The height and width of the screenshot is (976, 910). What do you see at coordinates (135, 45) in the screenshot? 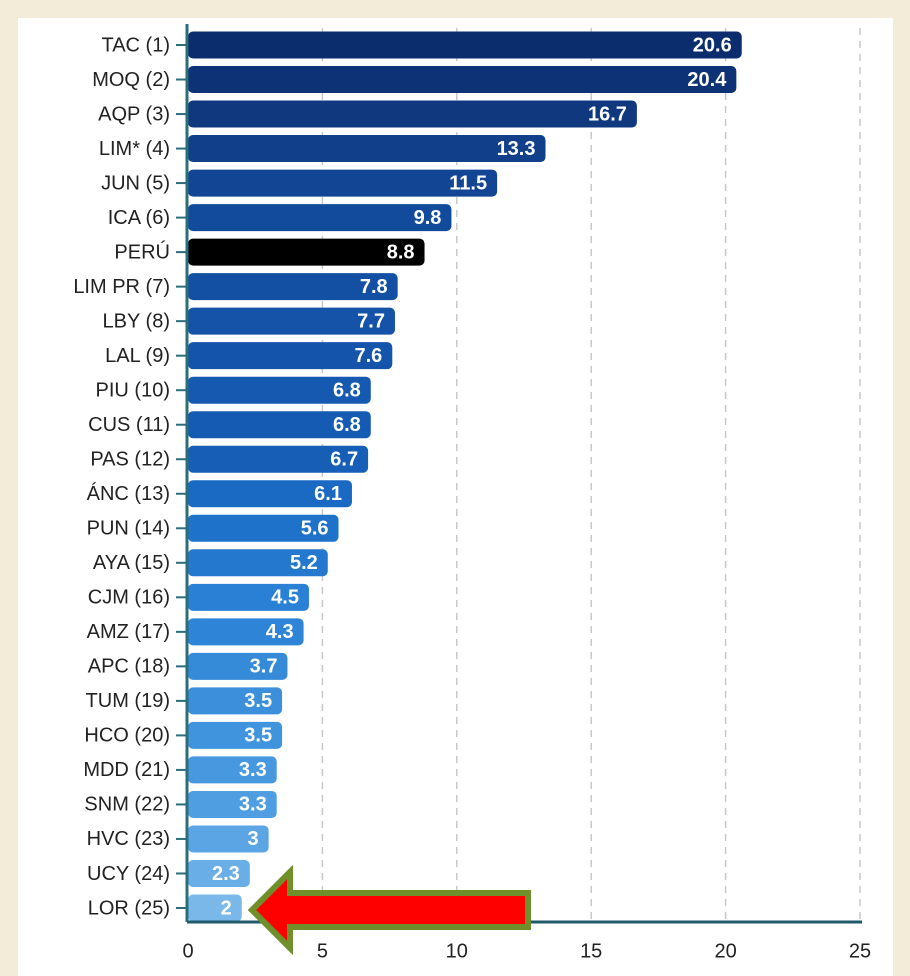
I see `y-tick-label: TAC (1)` at bounding box center [135, 45].